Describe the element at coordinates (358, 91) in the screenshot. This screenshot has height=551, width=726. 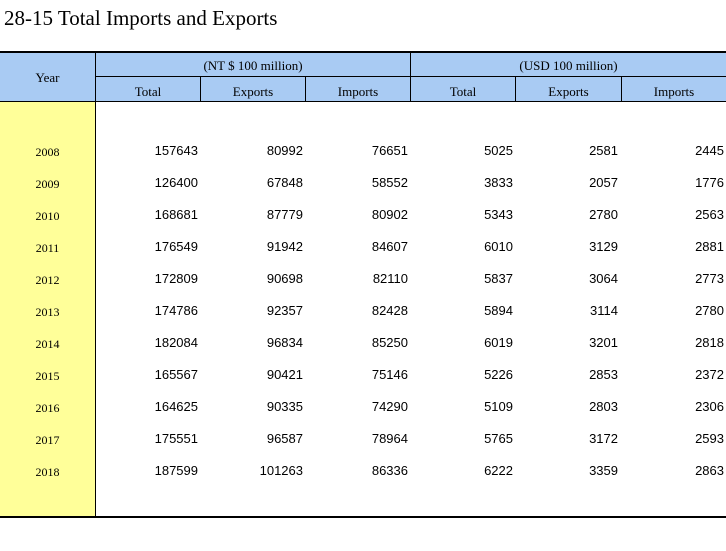
I see `ntd-imports-header: Imports` at that location.